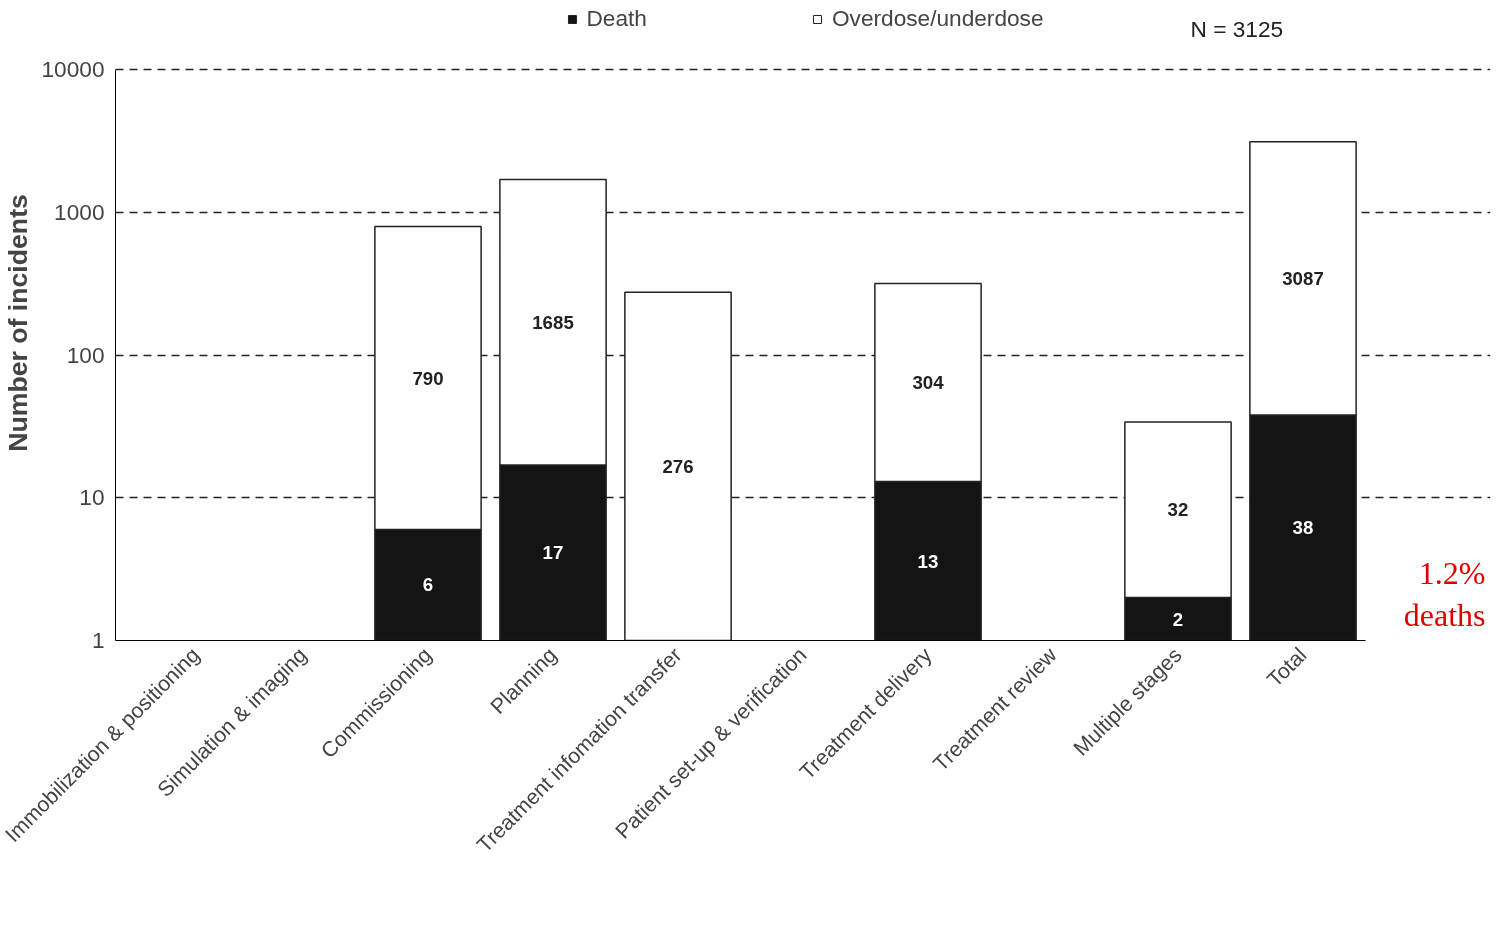 The width and height of the screenshot is (1509, 947). Describe the element at coordinates (928, 561) in the screenshot. I see `data-label: 13` at that location.